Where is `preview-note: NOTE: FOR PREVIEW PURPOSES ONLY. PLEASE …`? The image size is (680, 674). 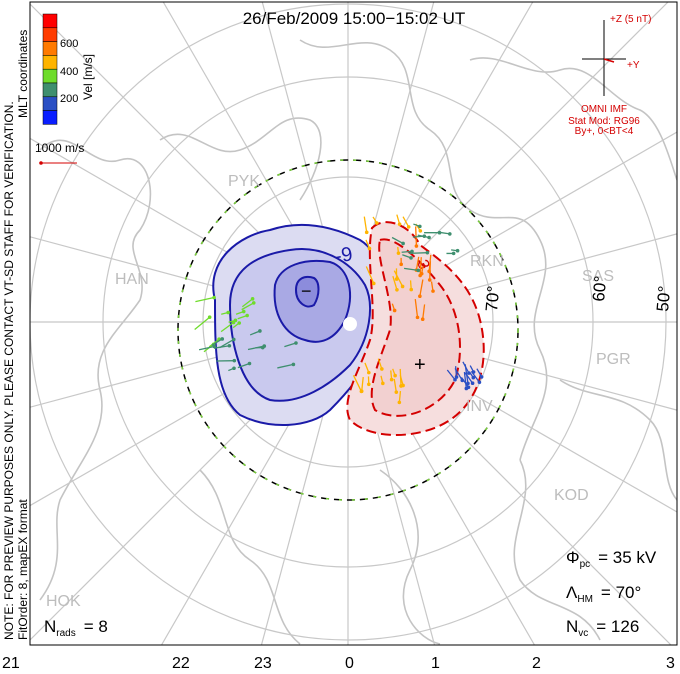
preview-note: NOTE: FOR PREVIEW PURPOSES ONLY. PLEASE … is located at coordinates (9, 370).